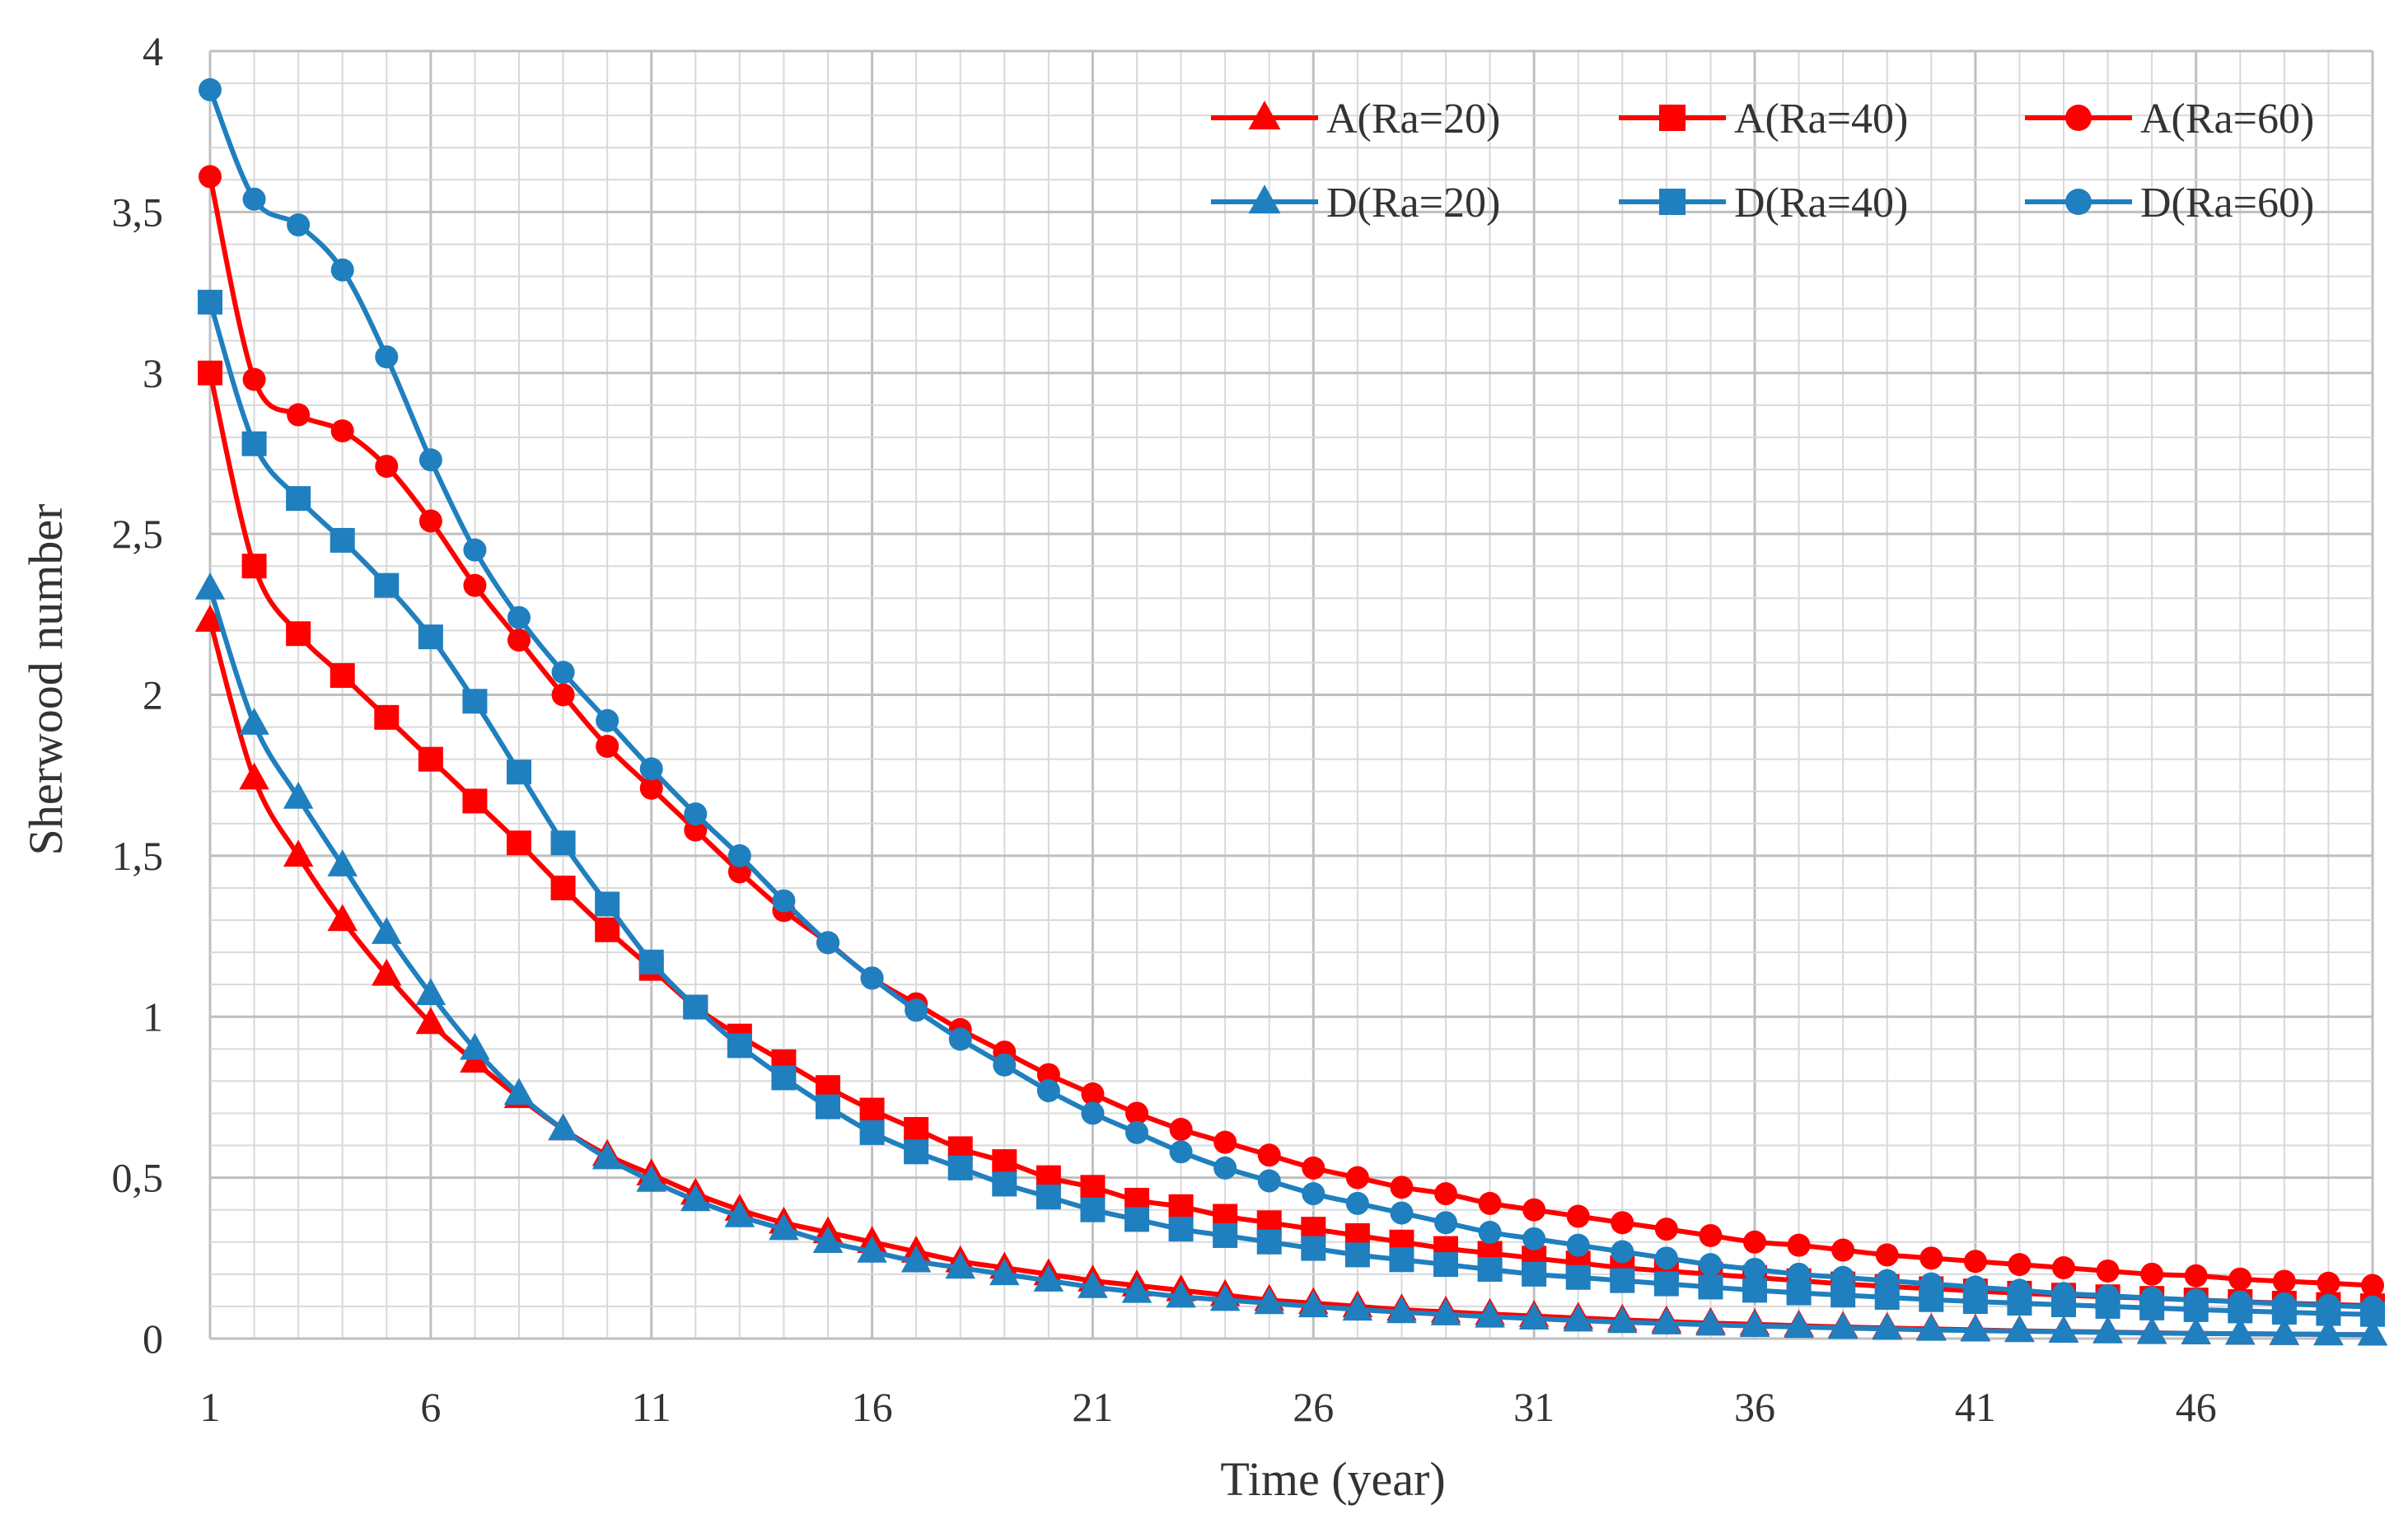 The image size is (2408, 1533). Describe the element at coordinates (1413, 203) in the screenshot. I see `legend-label: D(Ra=20)` at that location.